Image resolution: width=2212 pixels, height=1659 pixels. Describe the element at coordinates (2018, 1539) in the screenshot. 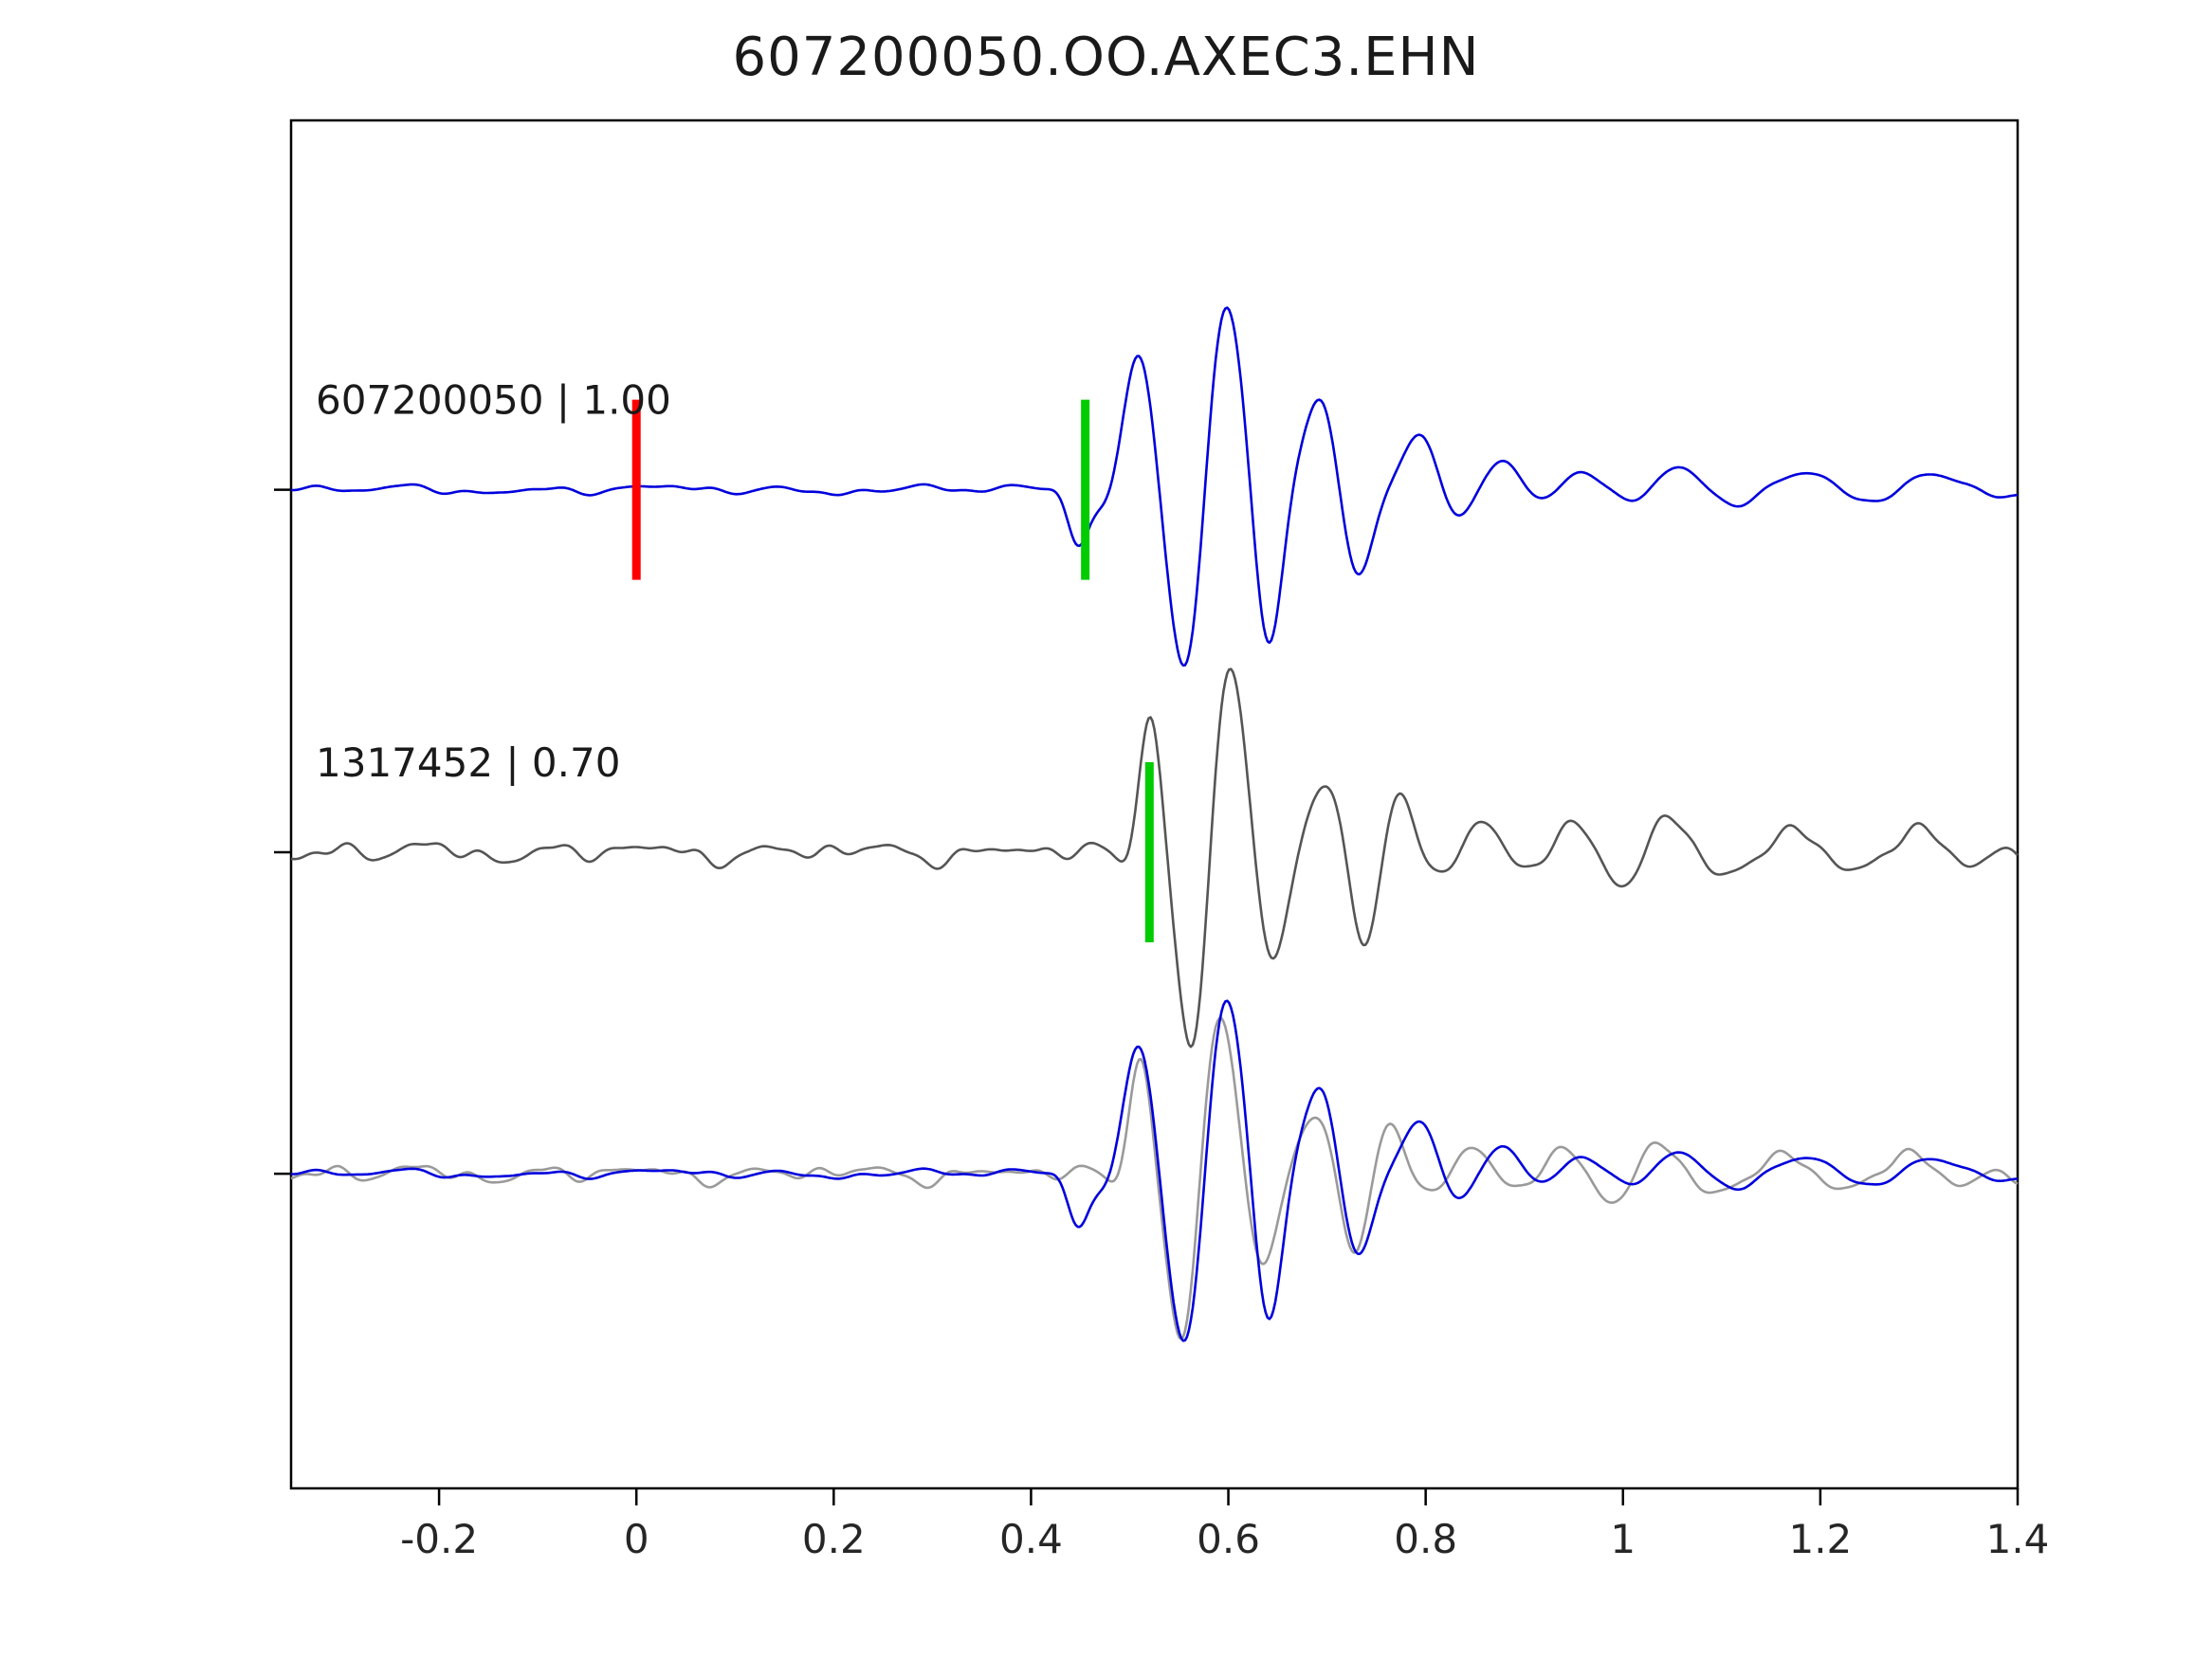

I see `x-tick-label: 1.4` at that location.